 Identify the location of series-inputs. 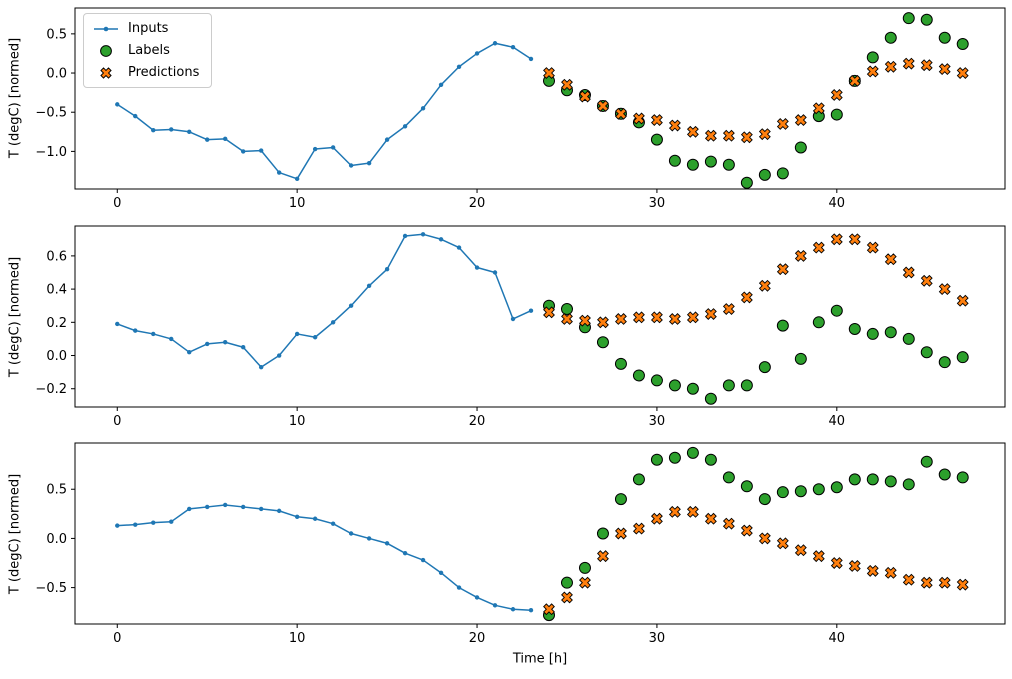
(324, 557).